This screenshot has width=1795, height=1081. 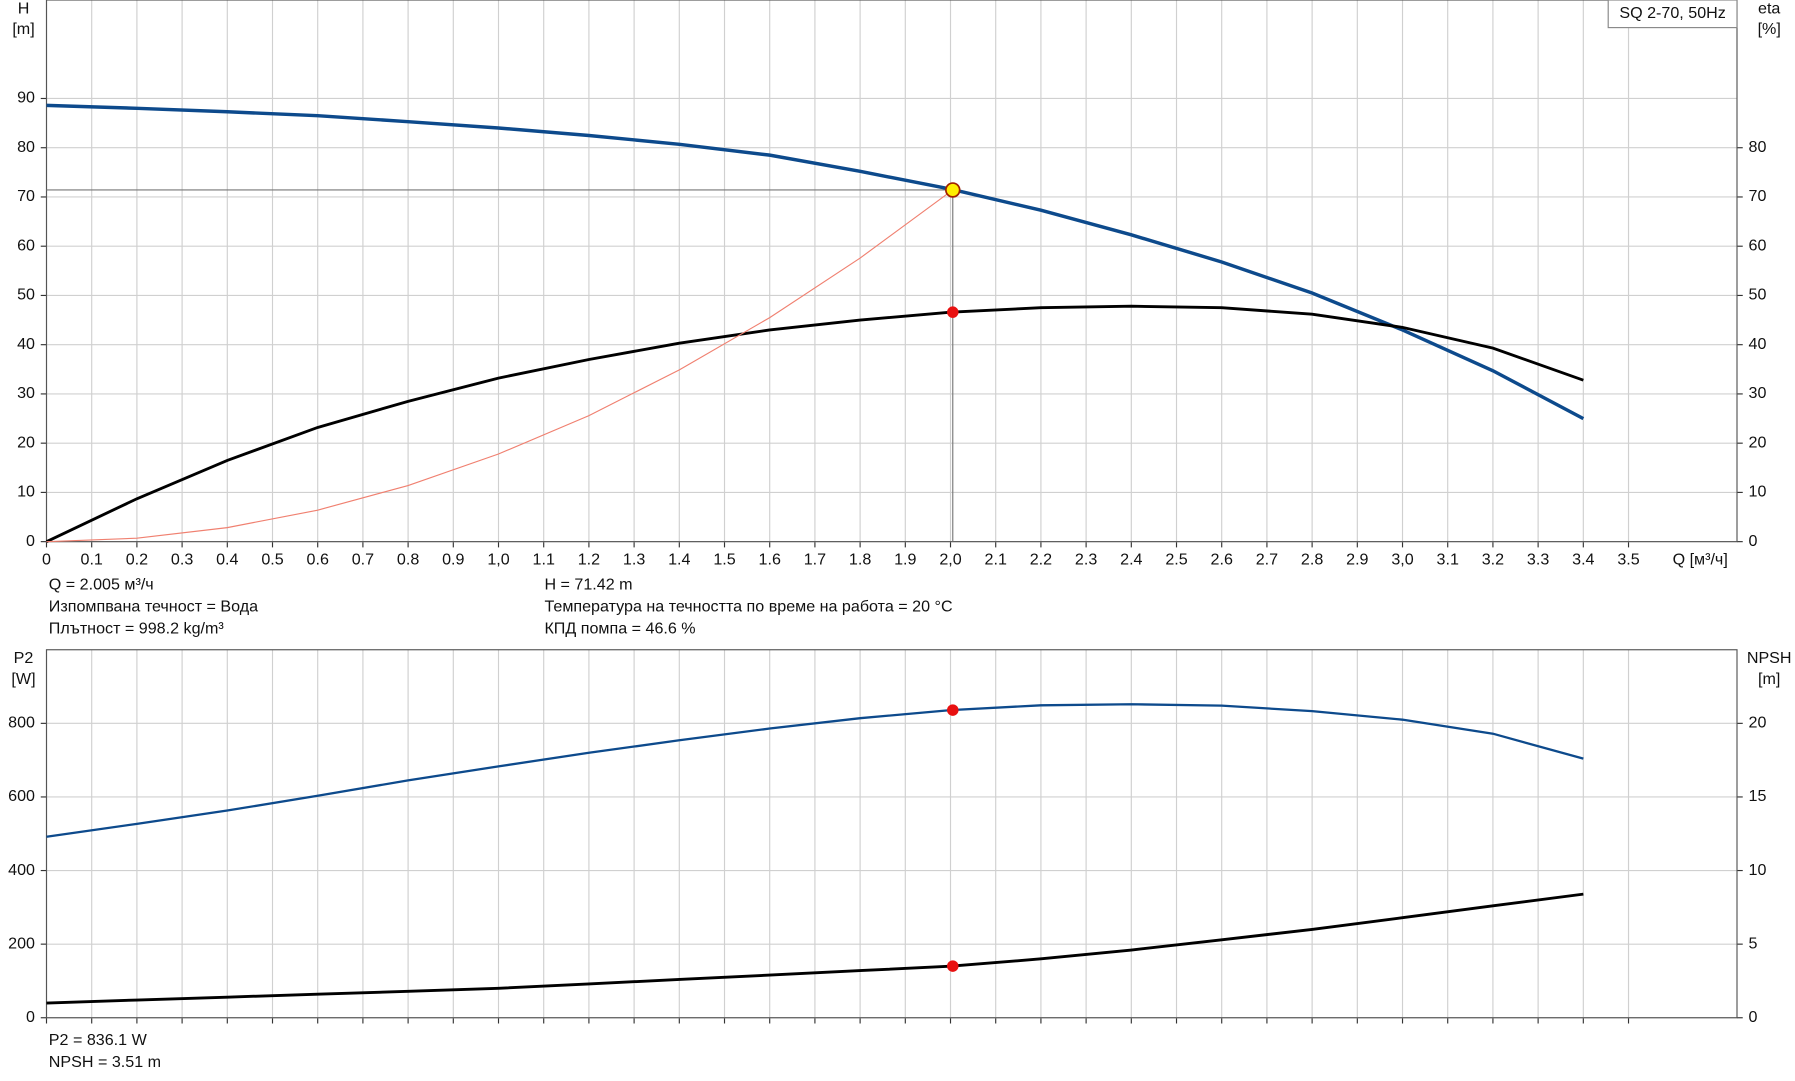 I want to click on x-tick-label: 2.1, so click(x=996, y=559).